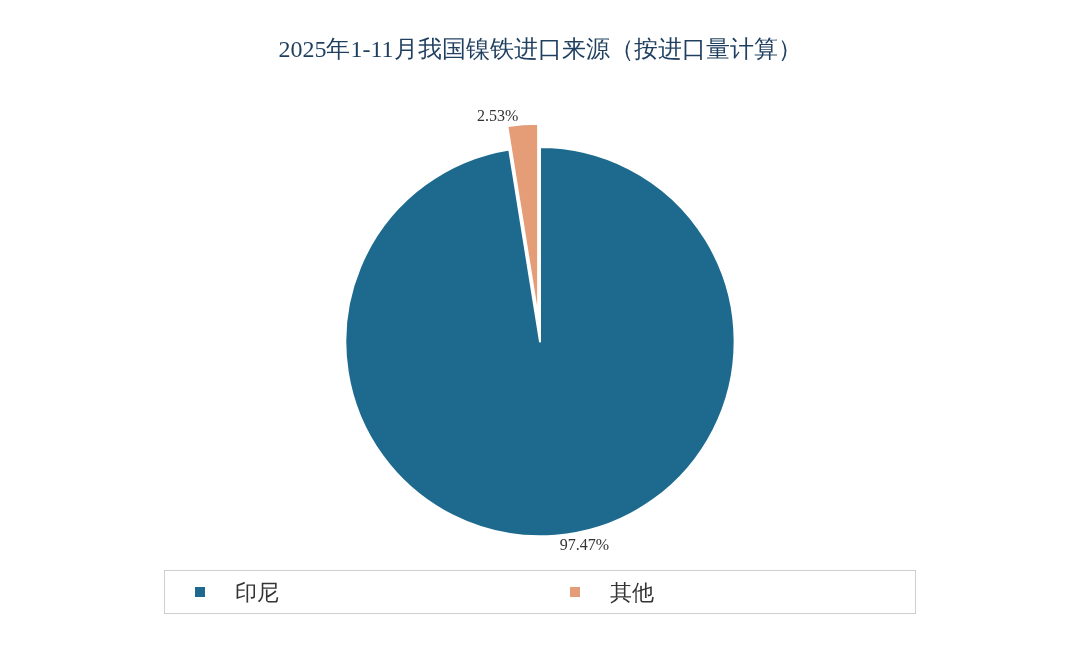 The image size is (1080, 665). Describe the element at coordinates (257, 593) in the screenshot. I see `legend-label: 印尼` at that location.